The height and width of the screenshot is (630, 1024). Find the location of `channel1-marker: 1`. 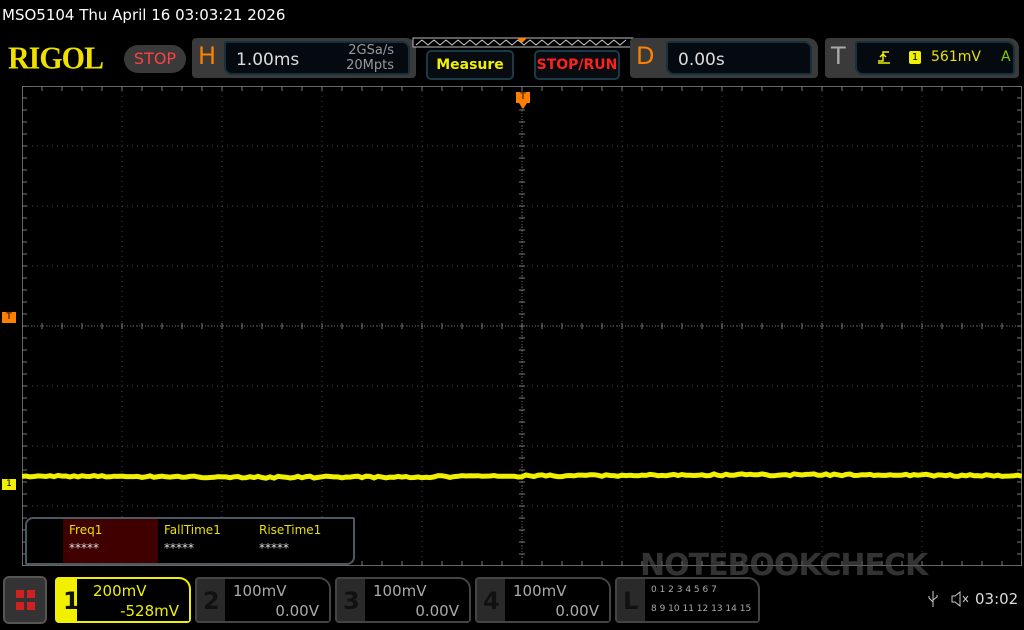

channel1-marker: 1 is located at coordinates (9, 484).